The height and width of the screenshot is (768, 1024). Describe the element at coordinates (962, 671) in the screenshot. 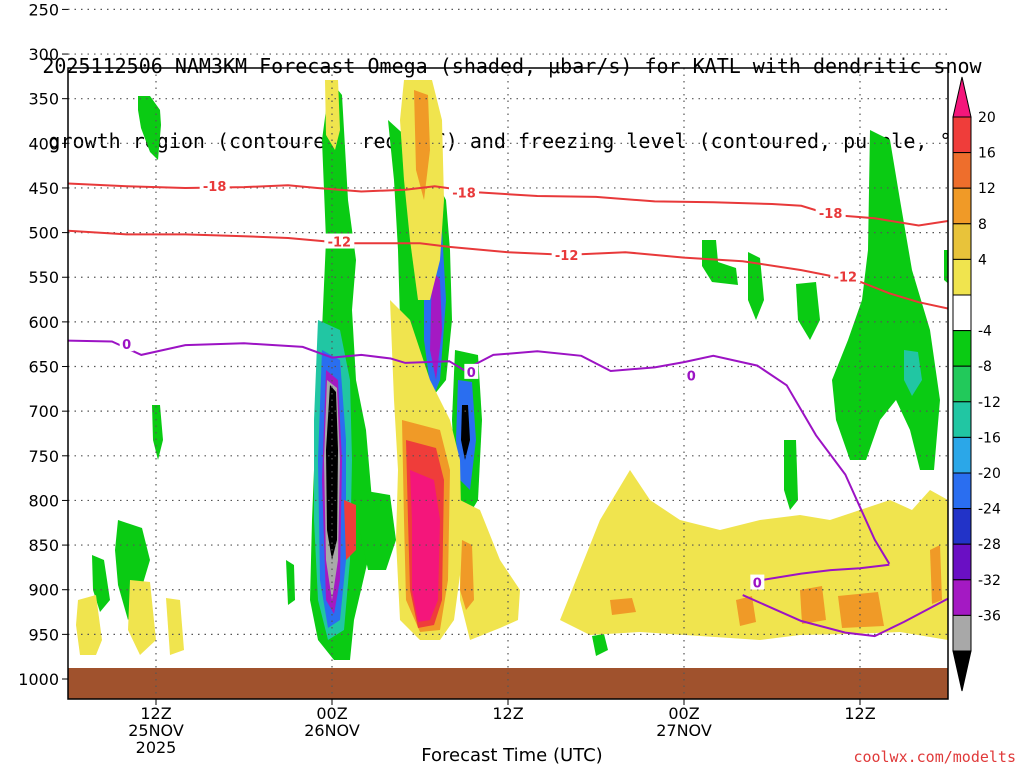

I see `colorbar-bottom-arrow` at that location.